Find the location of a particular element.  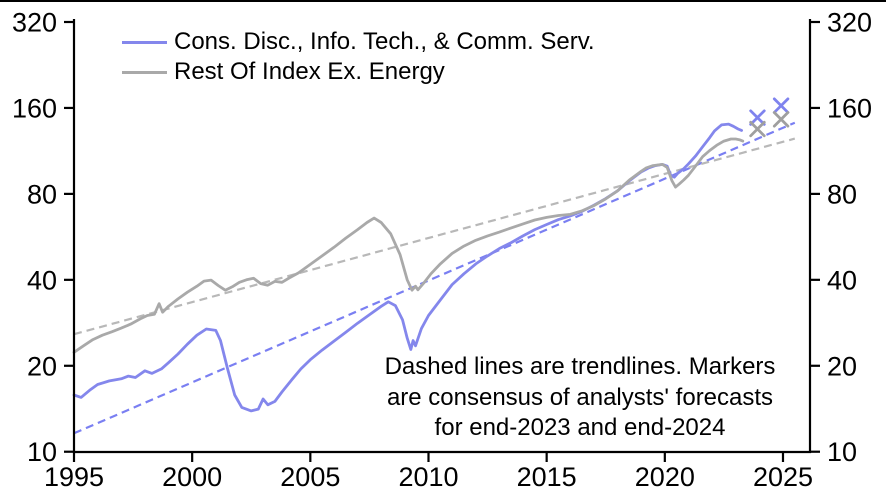

y-tick-label-right: 20 is located at coordinates (842, 366).